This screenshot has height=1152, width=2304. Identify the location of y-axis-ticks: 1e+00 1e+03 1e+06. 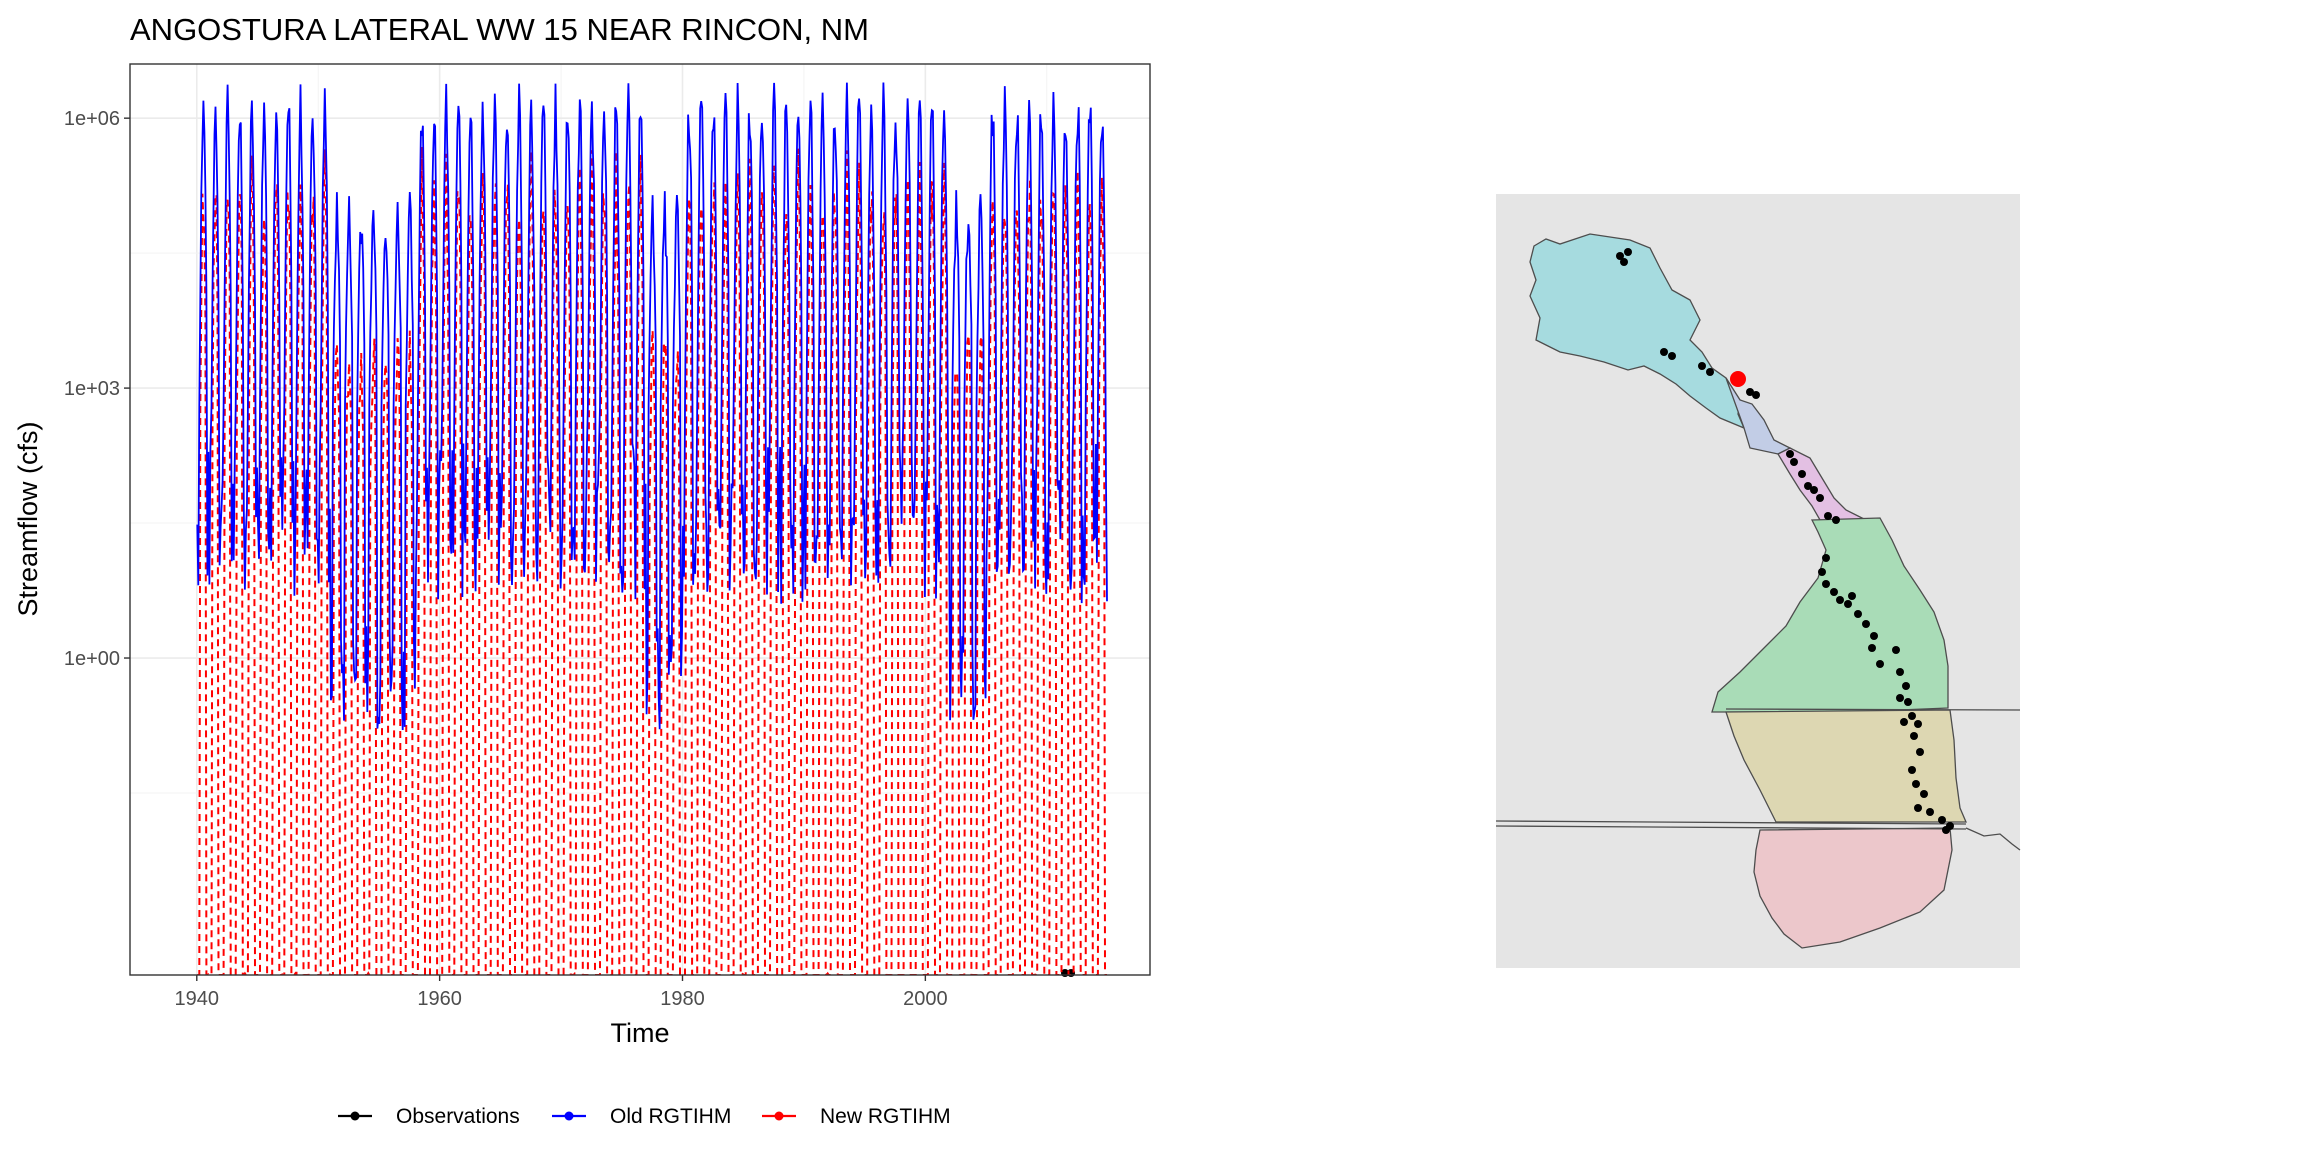
(97, 389).